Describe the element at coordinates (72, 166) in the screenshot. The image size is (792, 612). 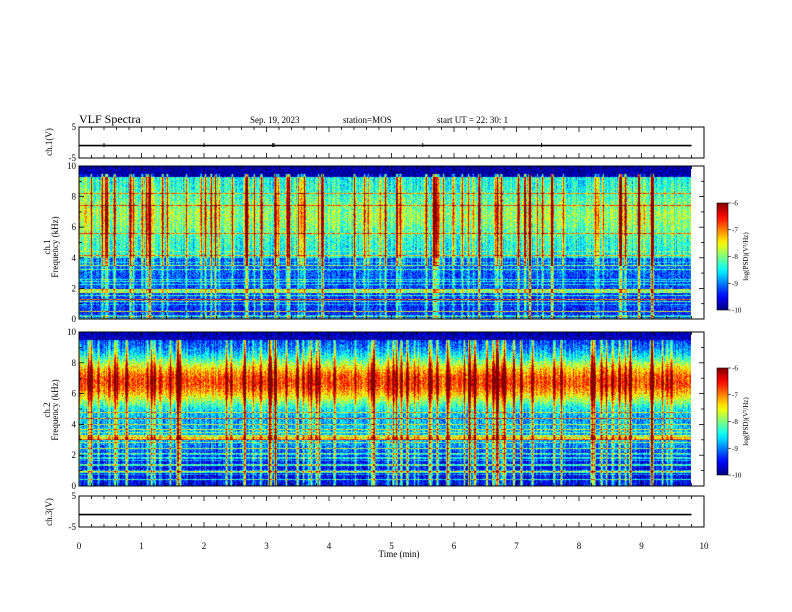
I see `ch1-spectrogram-ytick-label: 10` at that location.